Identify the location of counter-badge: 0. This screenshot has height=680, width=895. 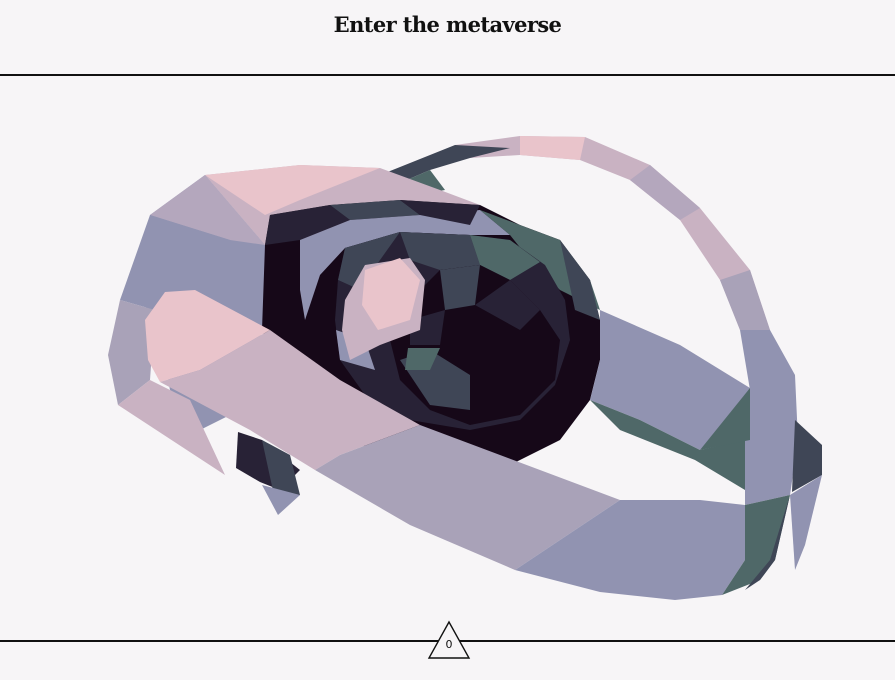
(449, 640).